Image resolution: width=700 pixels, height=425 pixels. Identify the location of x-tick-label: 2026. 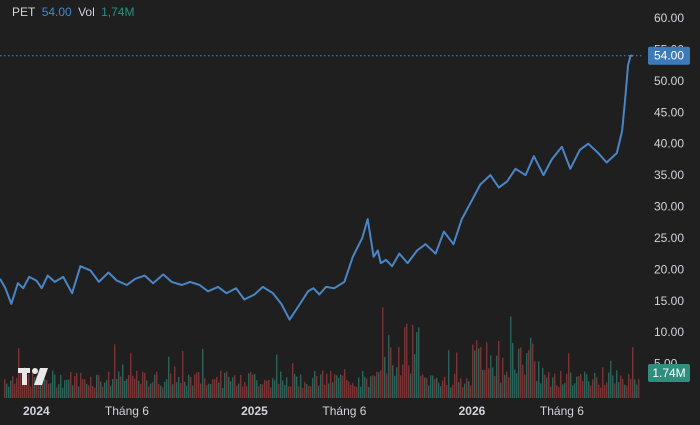
(472, 411).